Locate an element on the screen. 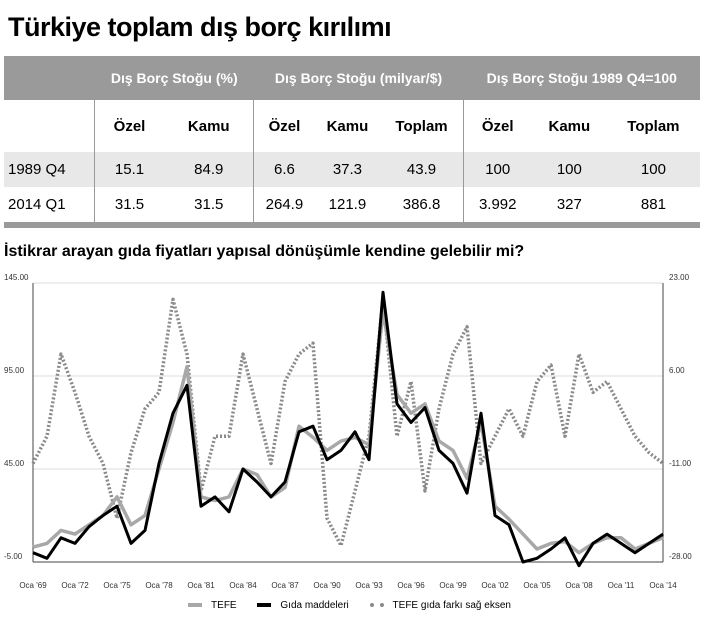  y-tick-label-right: 23.00 is located at coordinates (679, 277).